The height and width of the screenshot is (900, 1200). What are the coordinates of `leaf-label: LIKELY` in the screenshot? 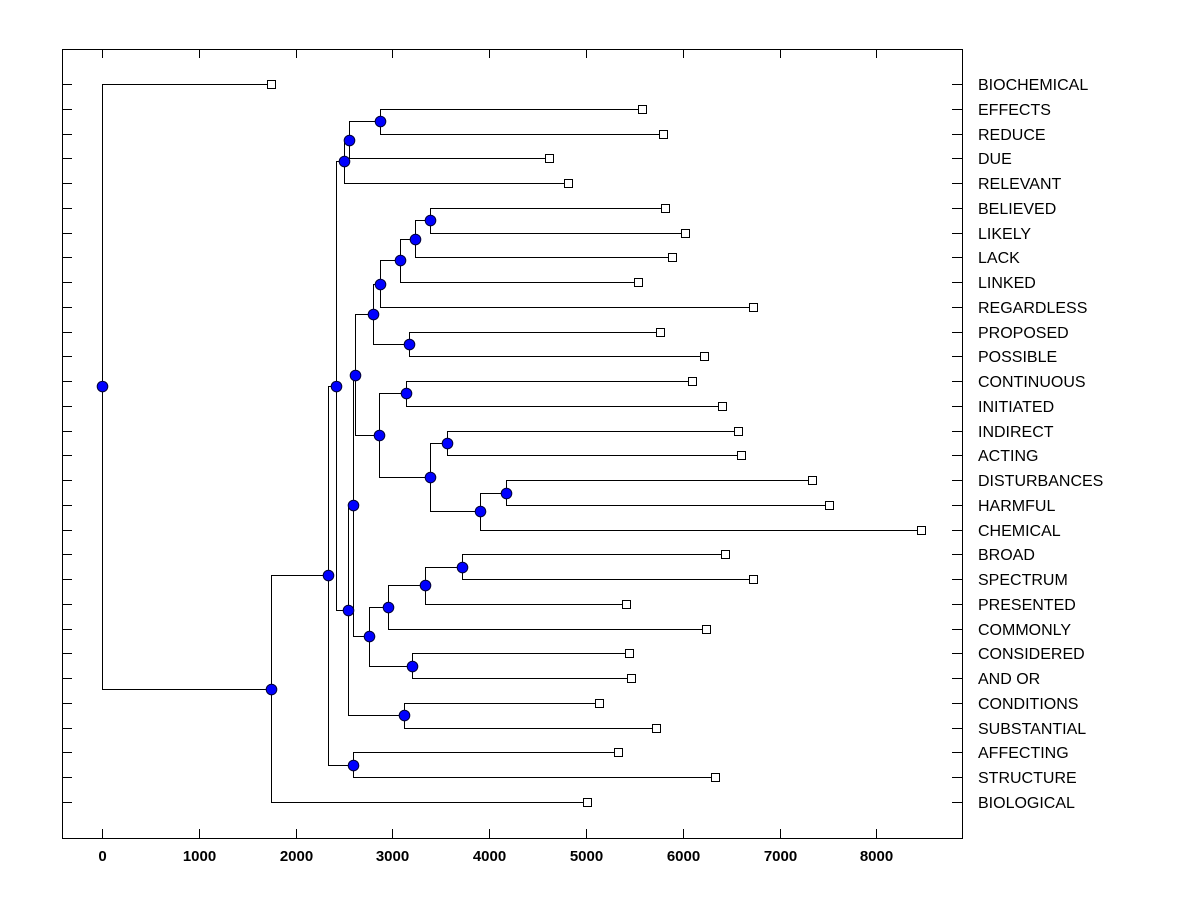 It's located at (1004, 234).